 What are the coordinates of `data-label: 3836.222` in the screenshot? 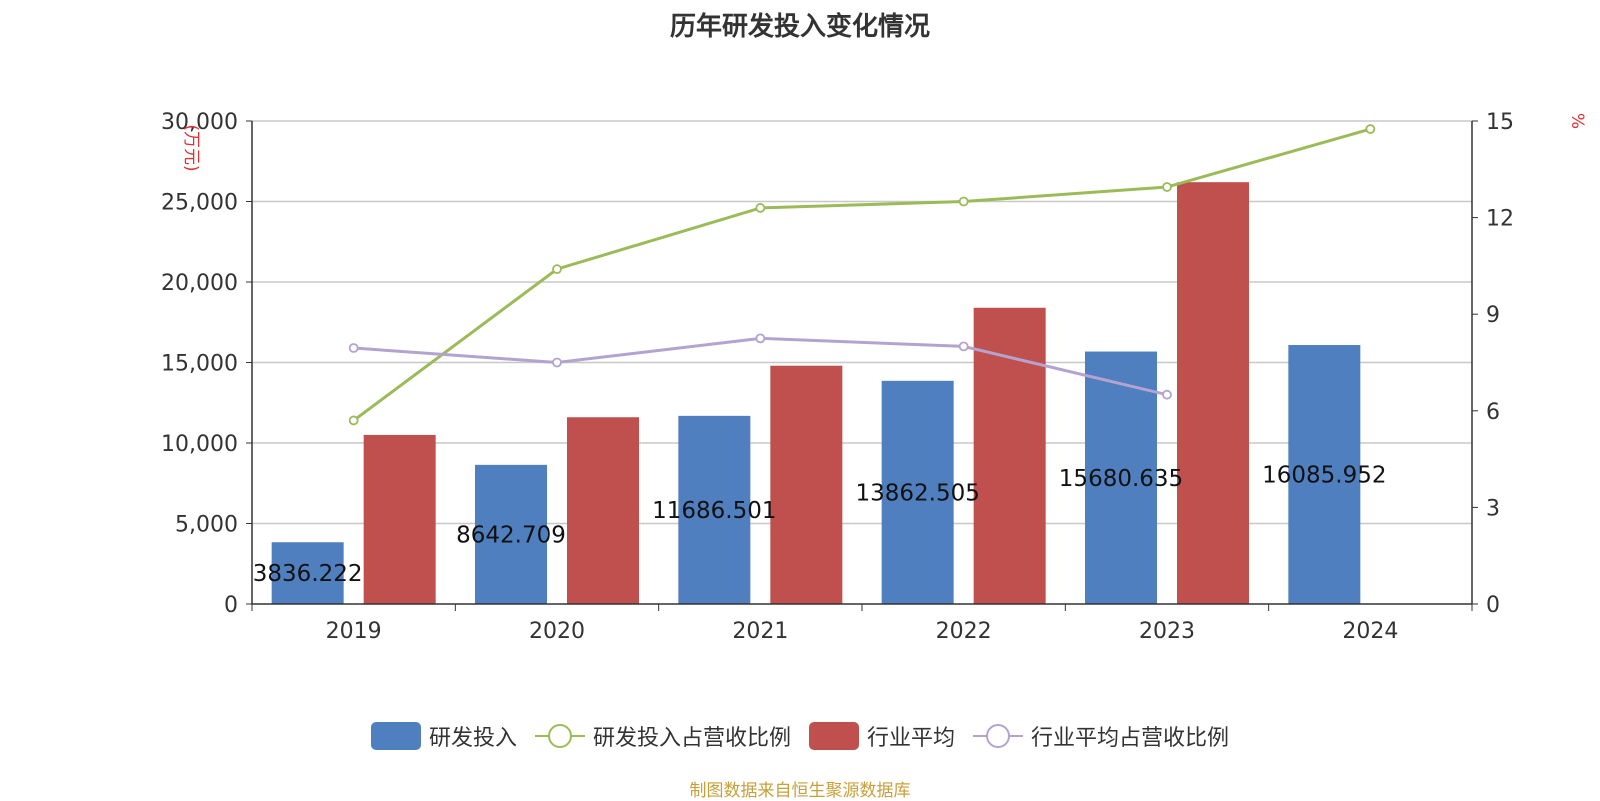 It's located at (308, 574).